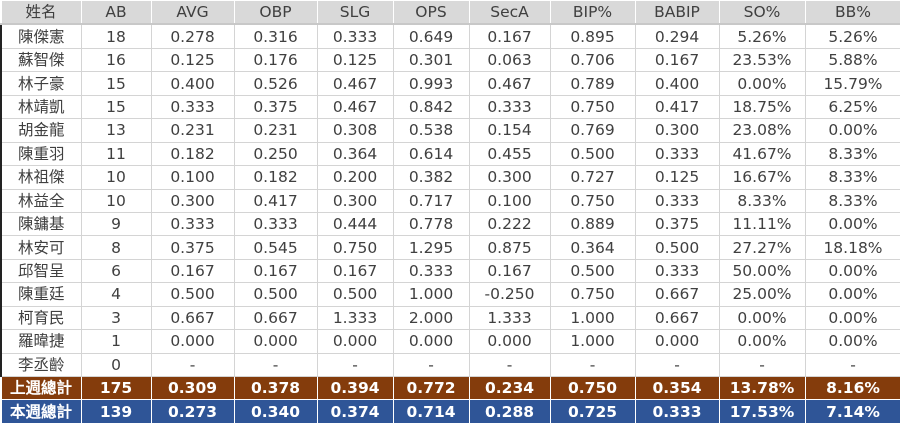  Describe the element at coordinates (355, 130) in the screenshot. I see `cell-slg: 0.308` at that location.